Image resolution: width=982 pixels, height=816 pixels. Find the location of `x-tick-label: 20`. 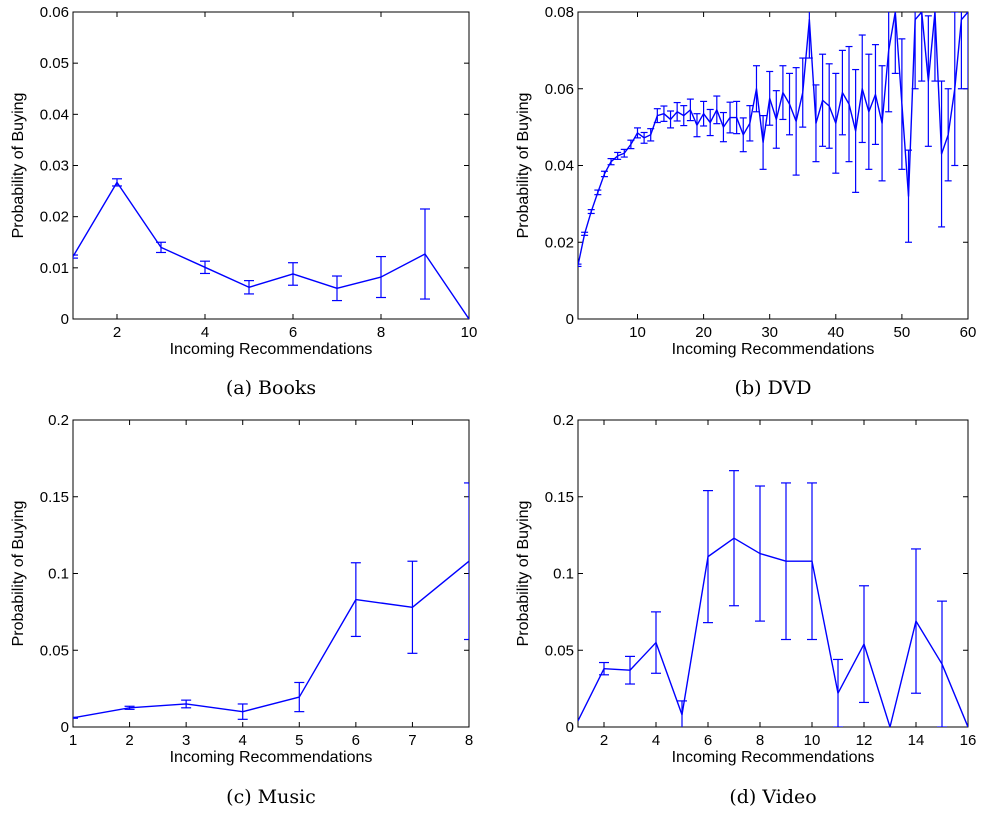

x-tick-label: 20 is located at coordinates (703, 332).